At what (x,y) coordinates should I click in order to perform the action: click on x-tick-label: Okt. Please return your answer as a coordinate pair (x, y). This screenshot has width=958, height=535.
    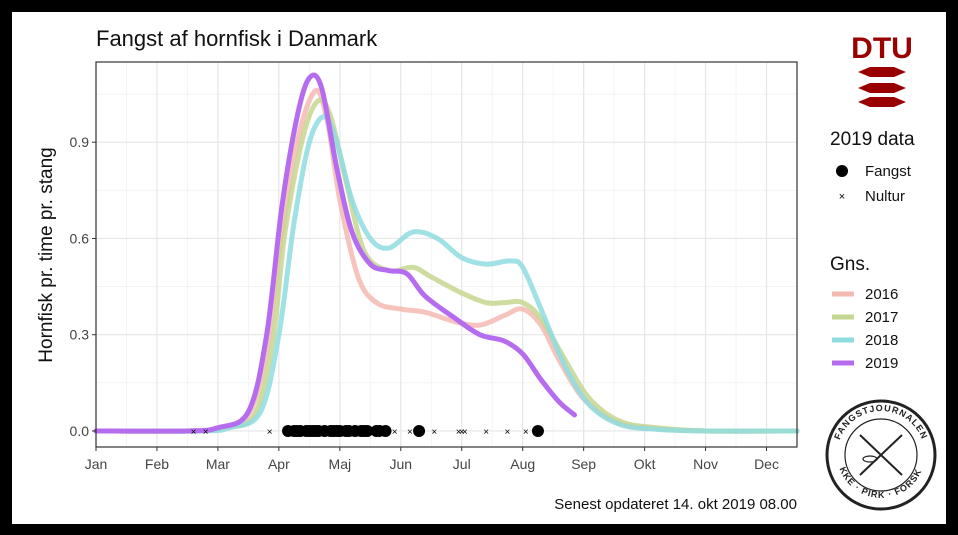
    Looking at the image, I should click on (645, 464).